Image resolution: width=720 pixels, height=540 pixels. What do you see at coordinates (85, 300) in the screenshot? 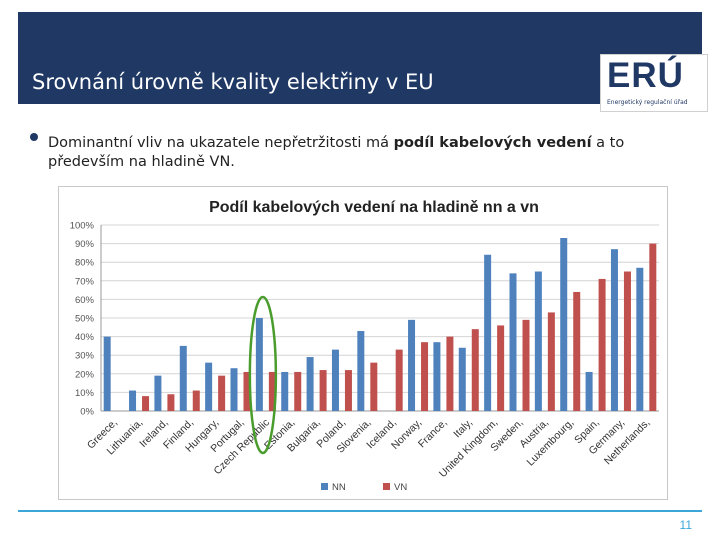
I see `y-tick-label: 60%` at bounding box center [85, 300].